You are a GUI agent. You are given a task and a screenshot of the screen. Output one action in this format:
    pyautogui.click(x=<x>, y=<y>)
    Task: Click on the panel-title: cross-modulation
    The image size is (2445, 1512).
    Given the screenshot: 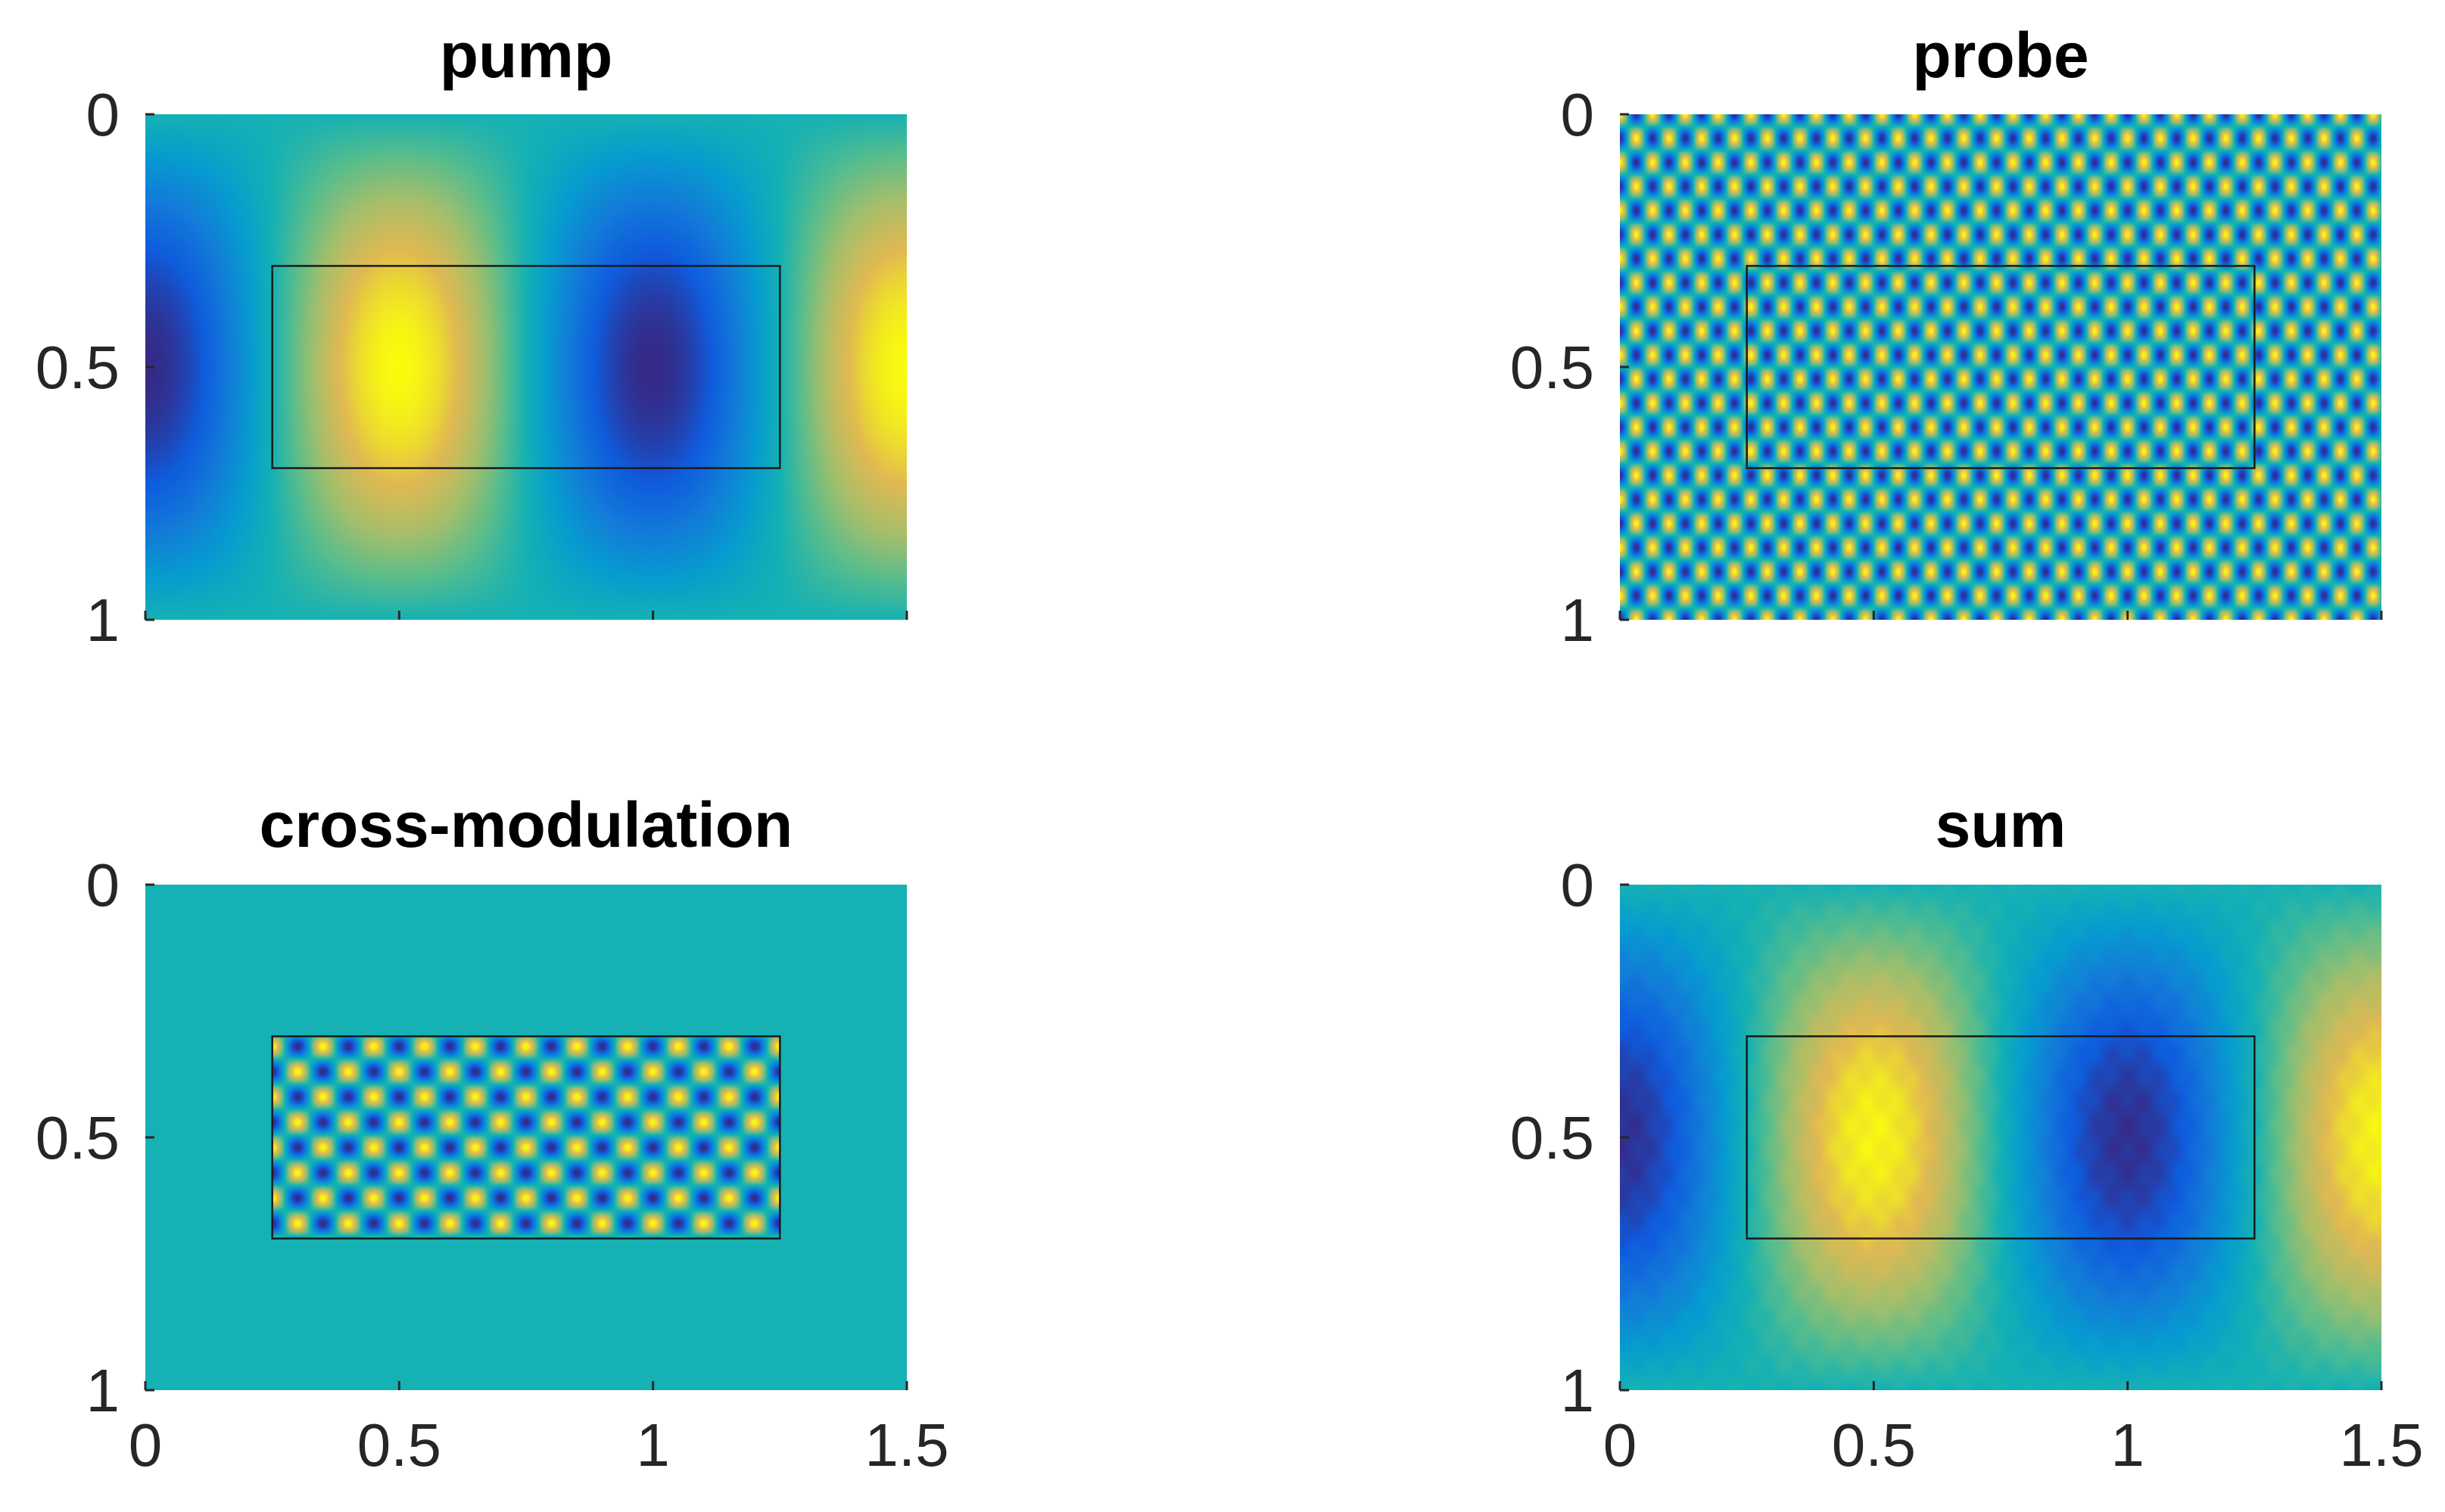 What is the action you would take?
    pyautogui.click(x=526, y=824)
    